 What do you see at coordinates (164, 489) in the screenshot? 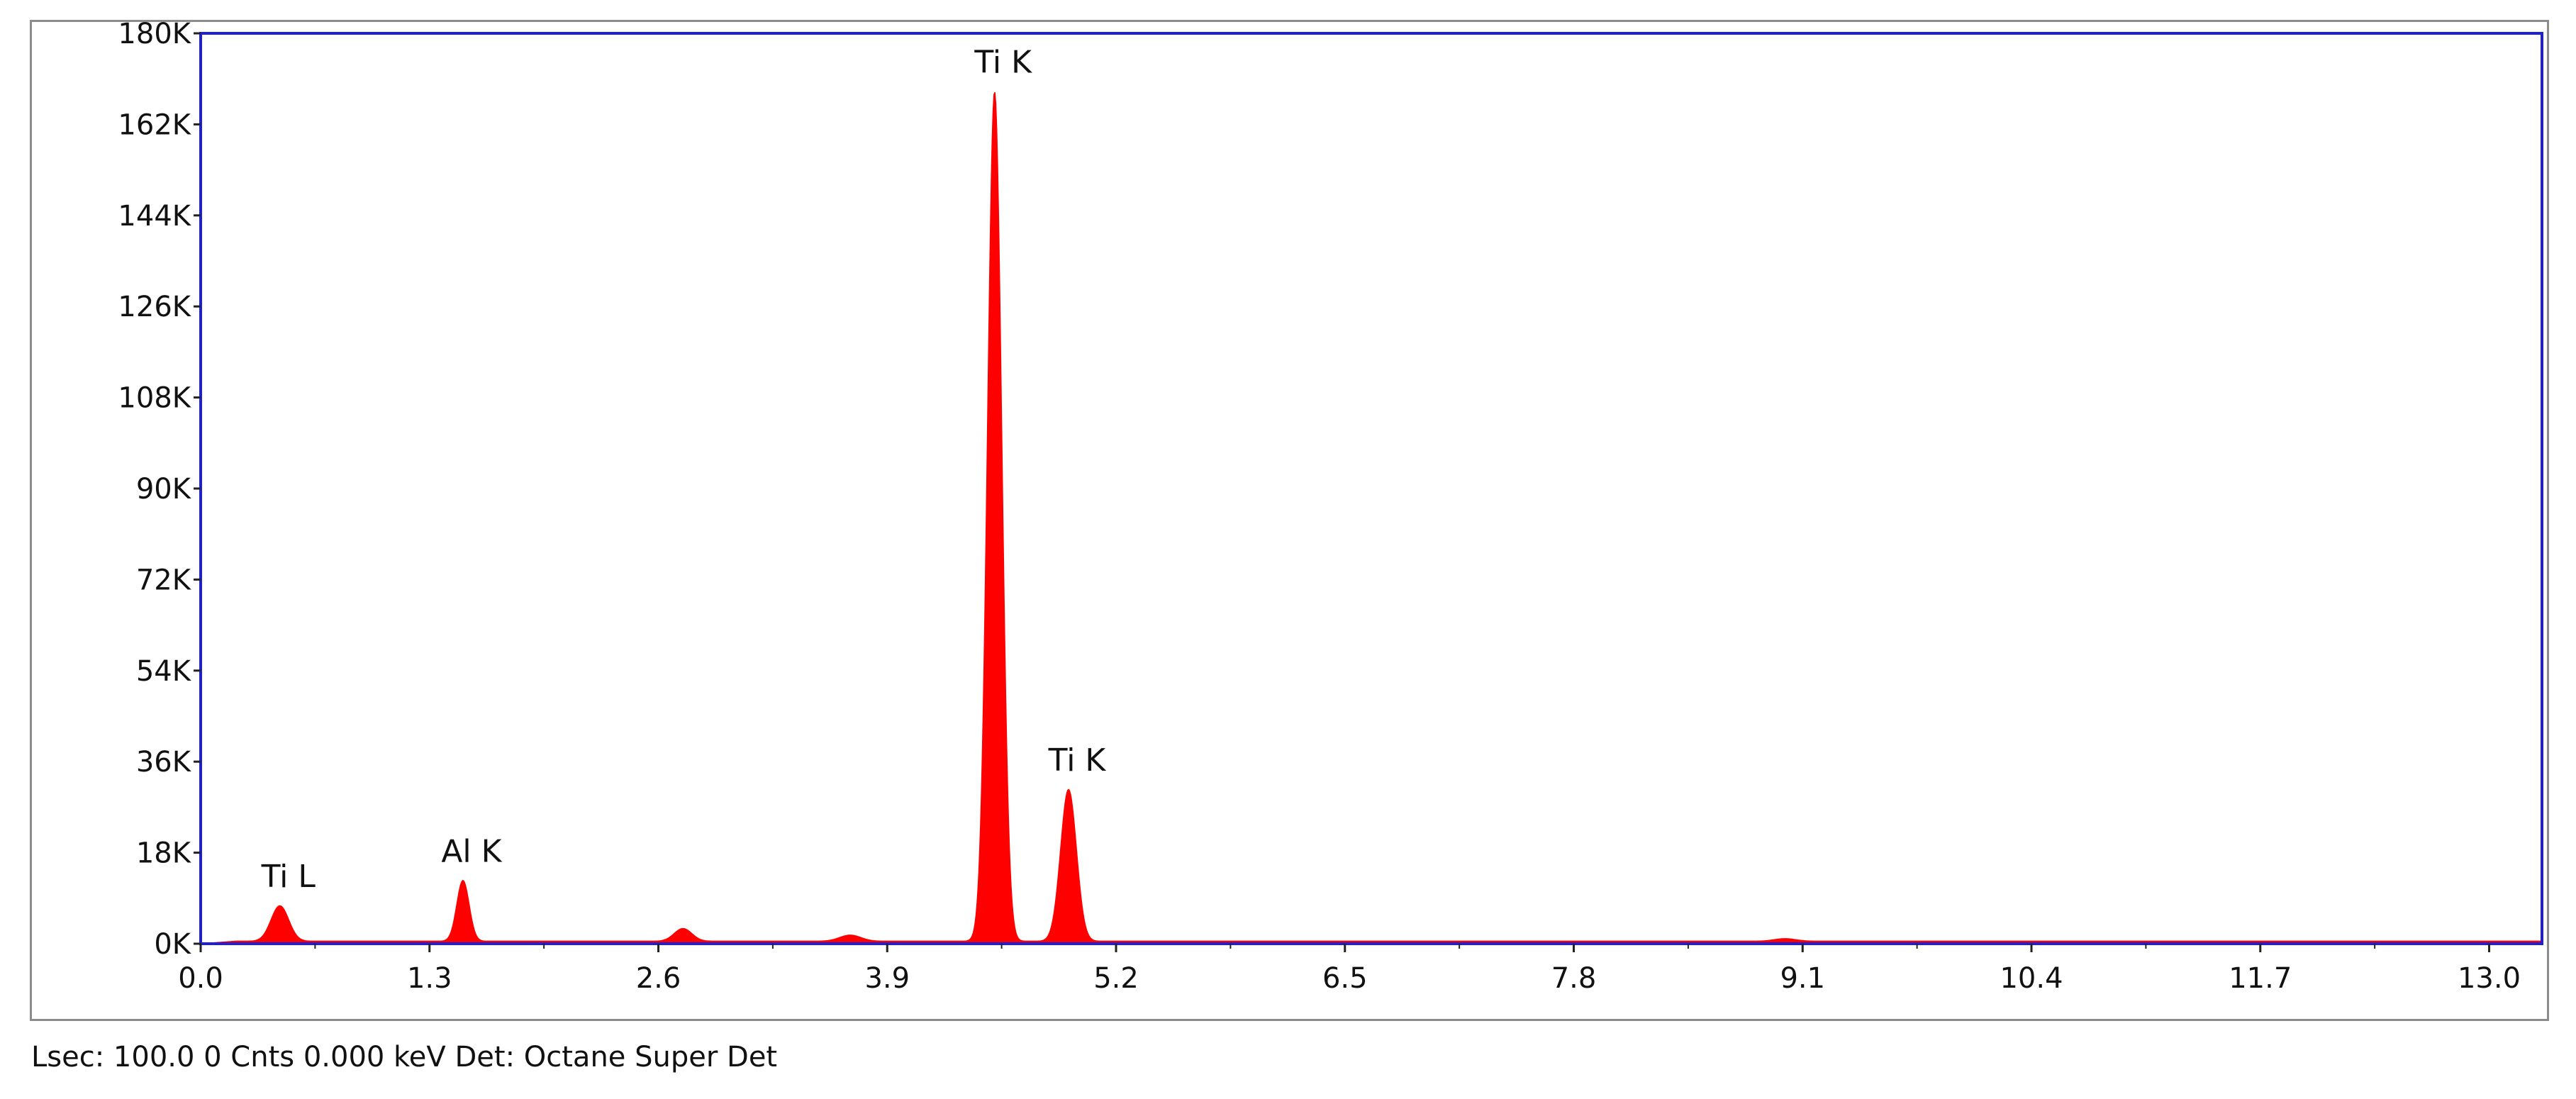
I see `y-tick-label: 90K` at bounding box center [164, 489].